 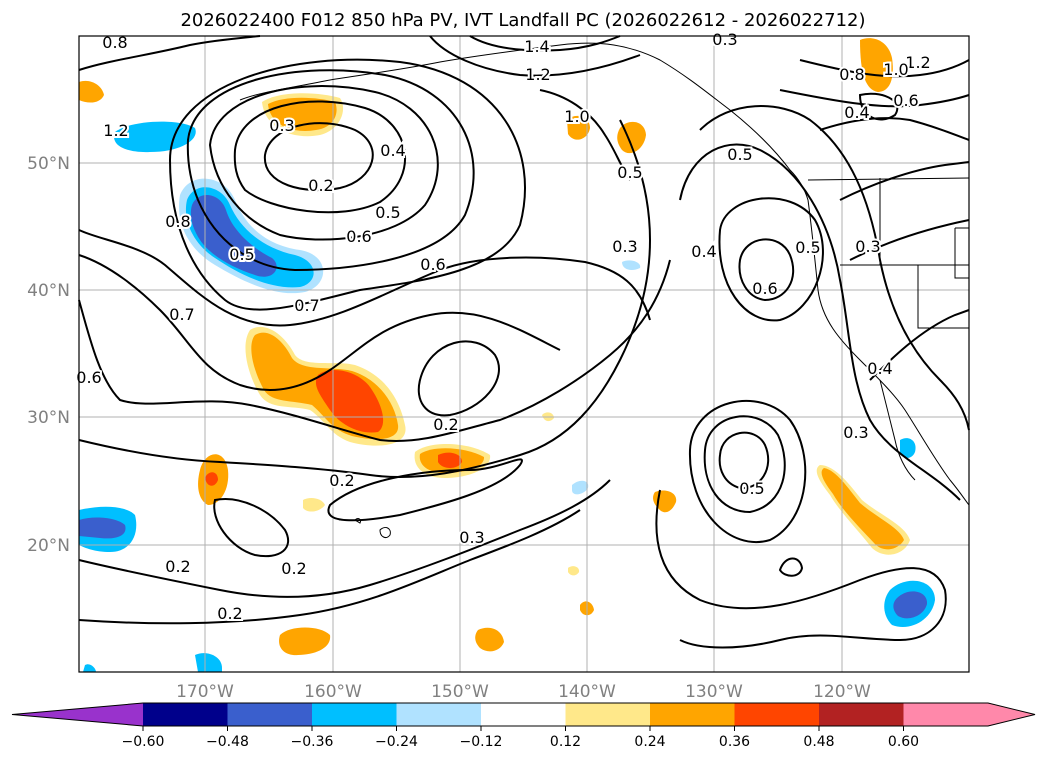 What do you see at coordinates (48, 164) in the screenshot?
I see `lat-label: 50°N` at bounding box center [48, 164].